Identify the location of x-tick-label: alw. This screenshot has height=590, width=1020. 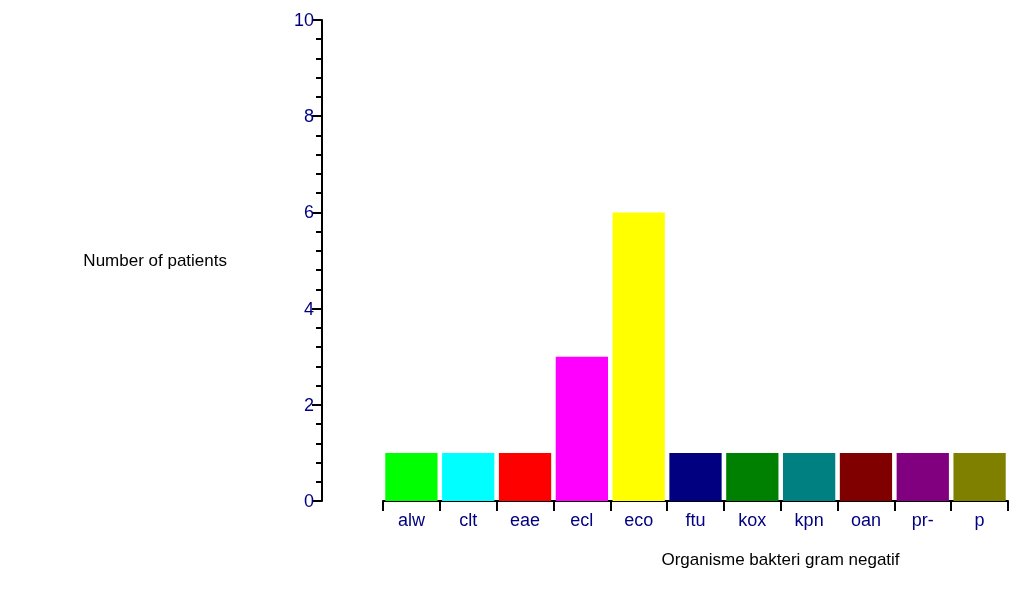
(411, 520).